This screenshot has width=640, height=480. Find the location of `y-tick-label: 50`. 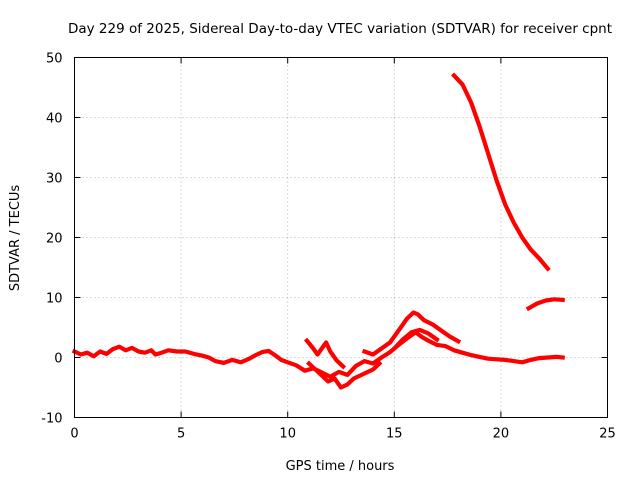

y-tick-label: 50 is located at coordinates (54, 59).